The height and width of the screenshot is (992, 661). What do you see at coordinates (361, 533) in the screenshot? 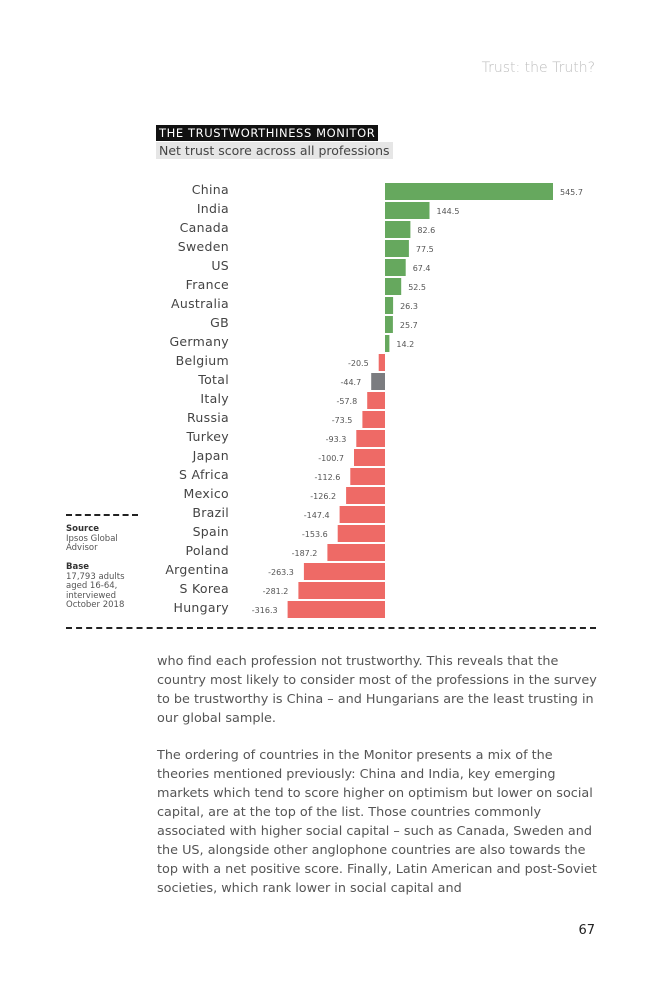
I see `bar-spain` at bounding box center [361, 533].